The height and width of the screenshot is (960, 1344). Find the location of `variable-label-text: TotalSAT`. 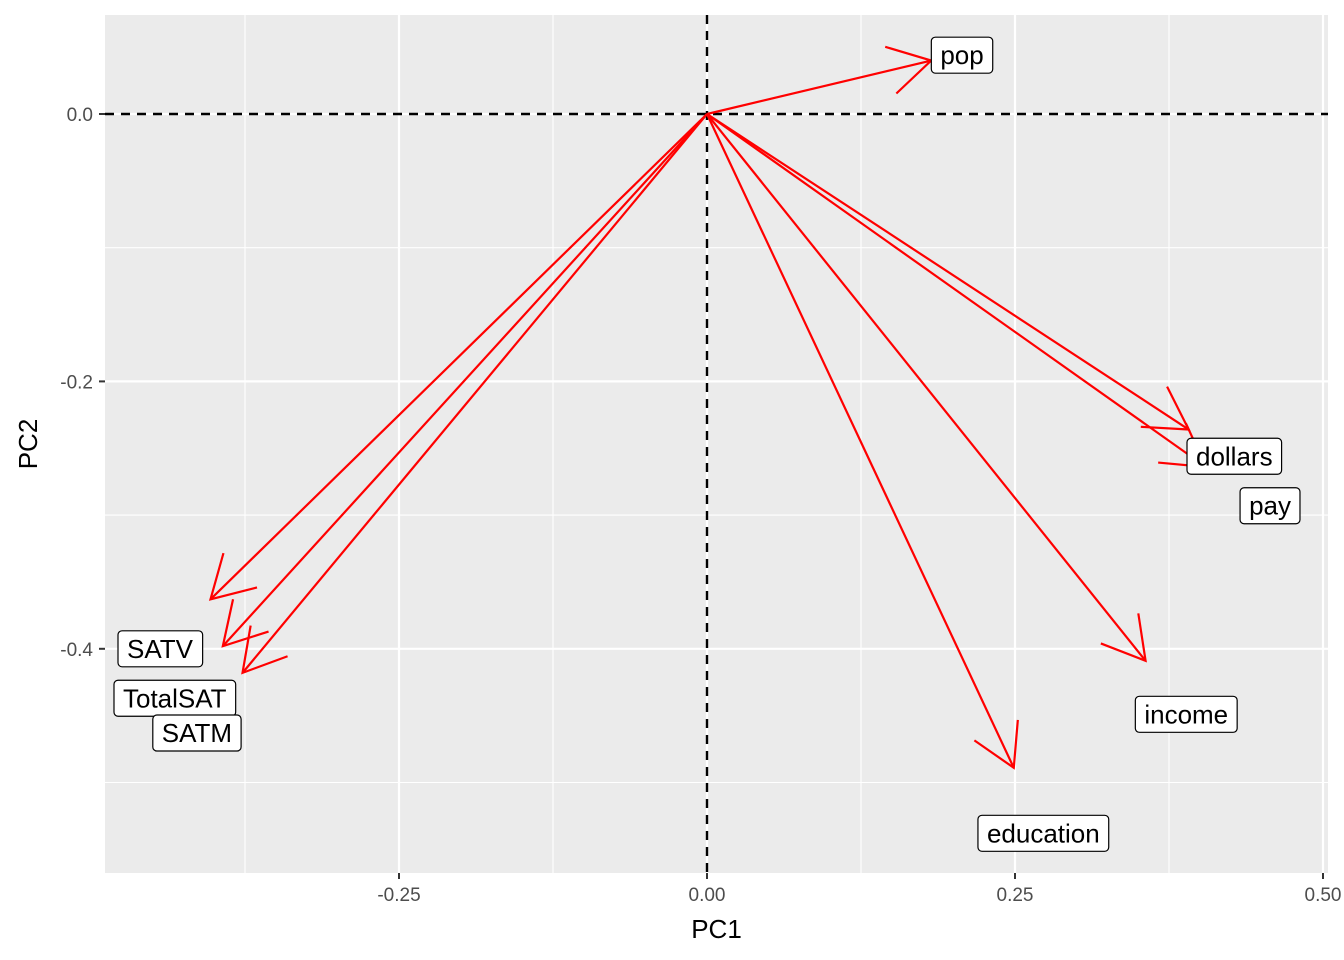

variable-label-text: TotalSAT is located at coordinates (175, 698).